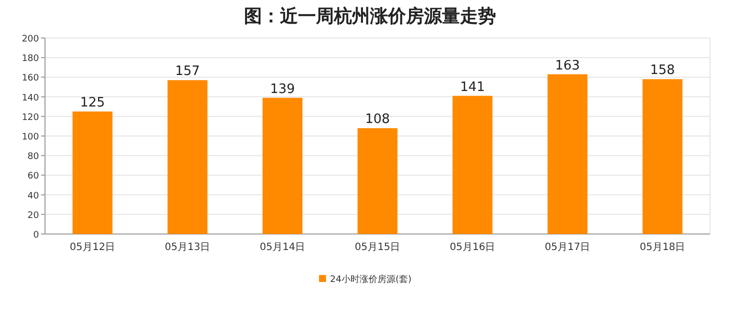  I want to click on y-tick-label: 180, so click(31, 59).